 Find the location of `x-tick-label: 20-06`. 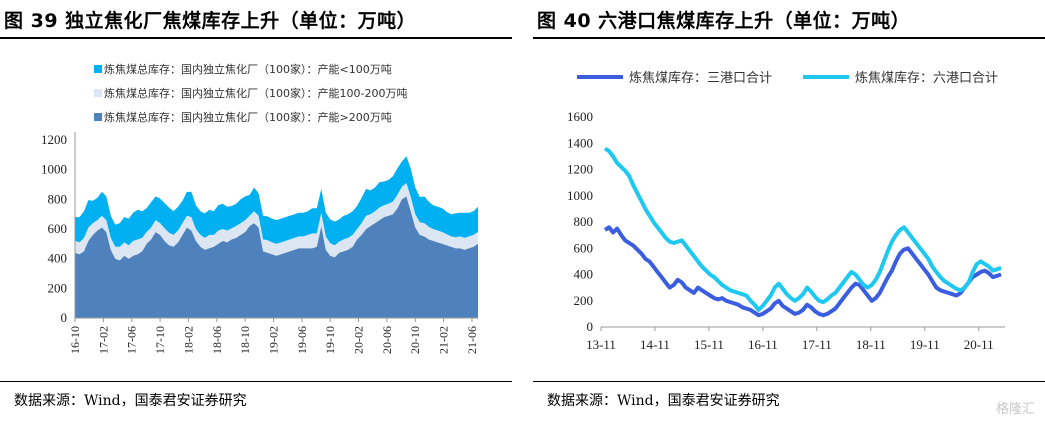

x-tick-label: 20-06 is located at coordinates (387, 340).